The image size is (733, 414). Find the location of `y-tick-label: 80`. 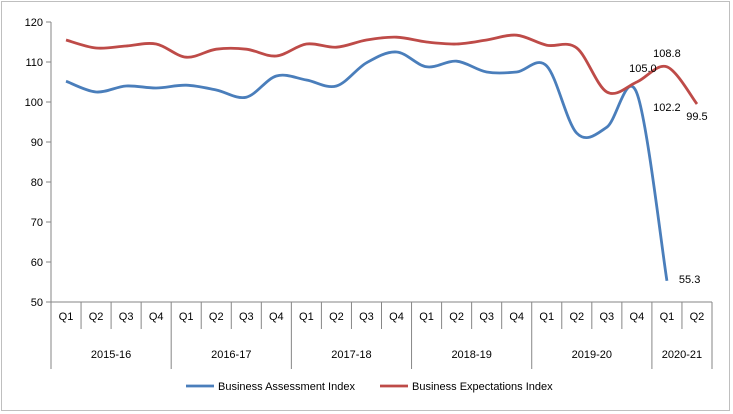

y-tick-label: 80 is located at coordinates (37, 183).